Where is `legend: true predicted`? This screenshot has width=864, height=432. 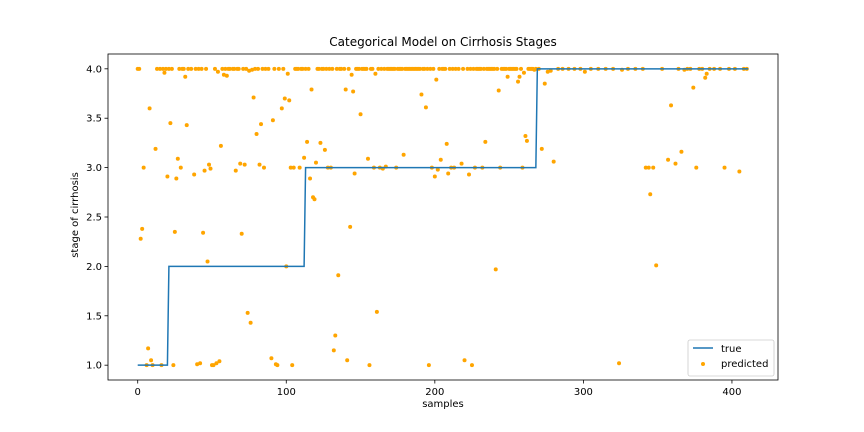
legend: true predicted is located at coordinates (731, 358).